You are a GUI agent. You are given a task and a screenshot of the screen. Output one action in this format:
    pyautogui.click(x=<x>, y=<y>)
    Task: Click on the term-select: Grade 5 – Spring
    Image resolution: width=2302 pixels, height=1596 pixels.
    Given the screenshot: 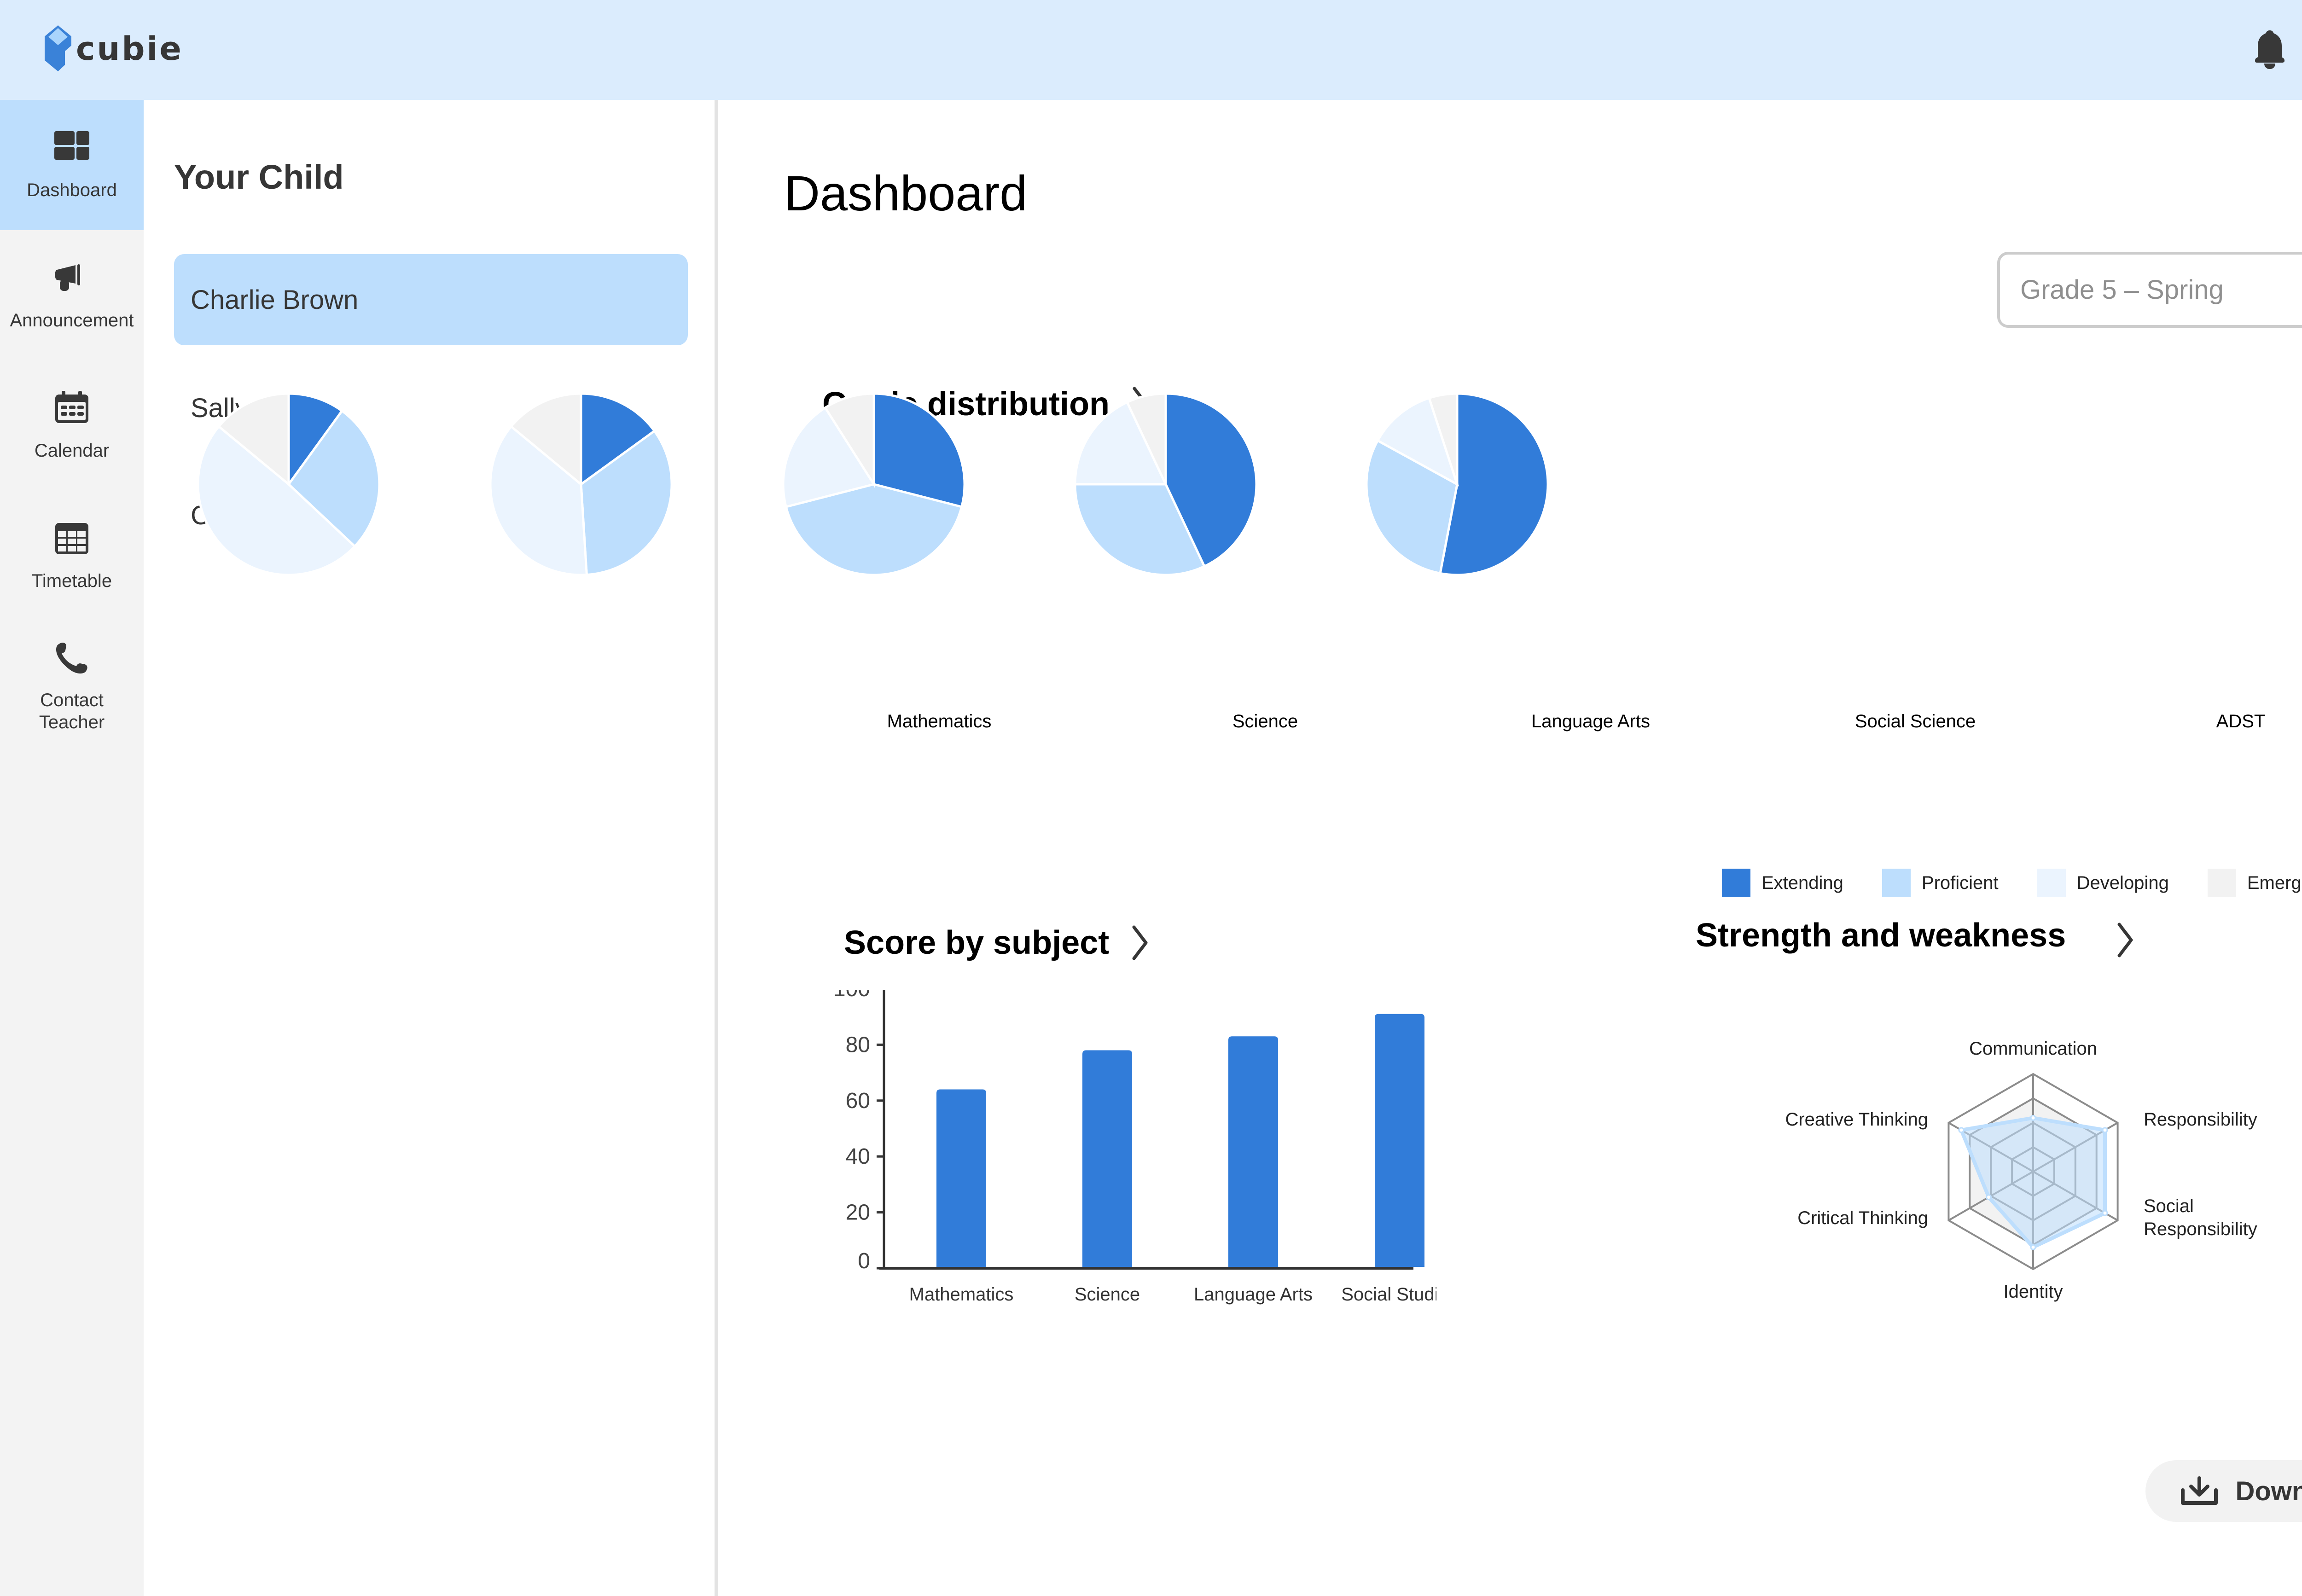 What is the action you would take?
    pyautogui.click(x=2149, y=290)
    